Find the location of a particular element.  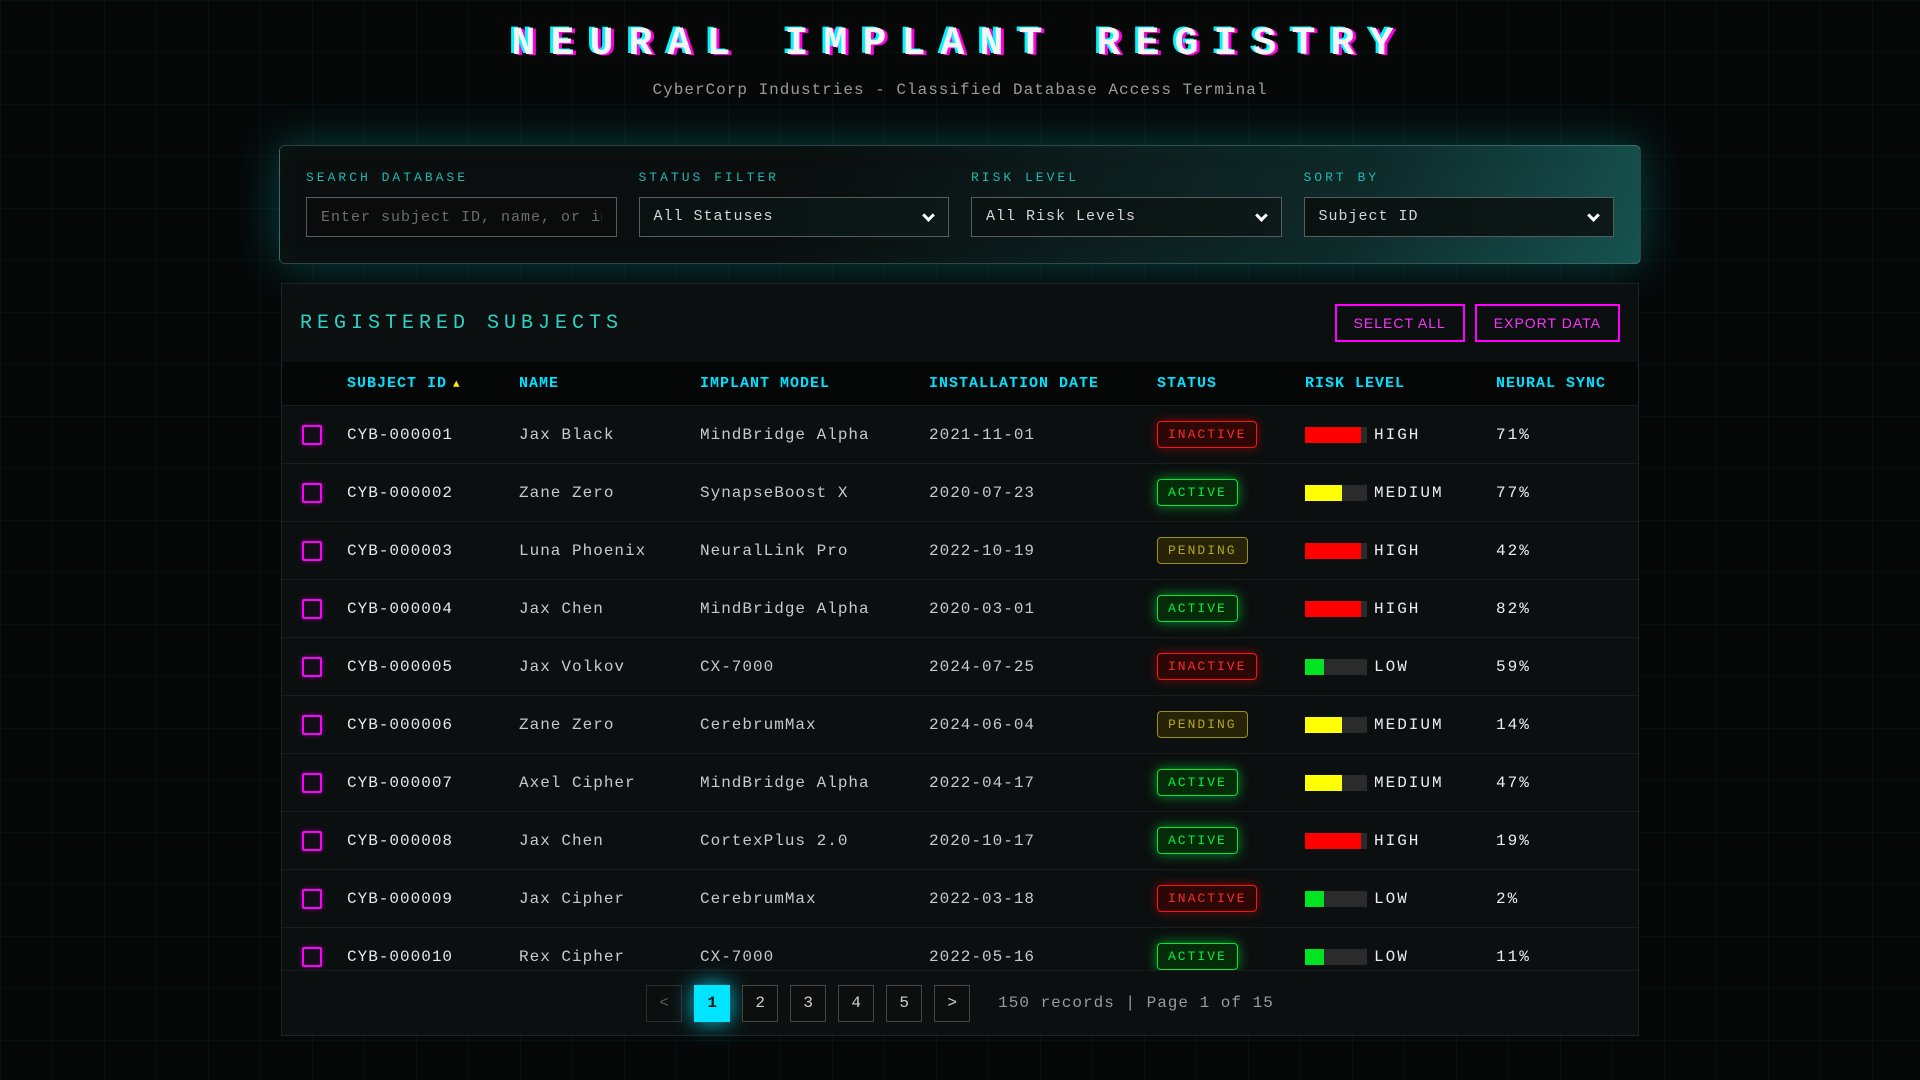

column-header-installation-date: INSTALLATION DATE is located at coordinates (1014, 383).